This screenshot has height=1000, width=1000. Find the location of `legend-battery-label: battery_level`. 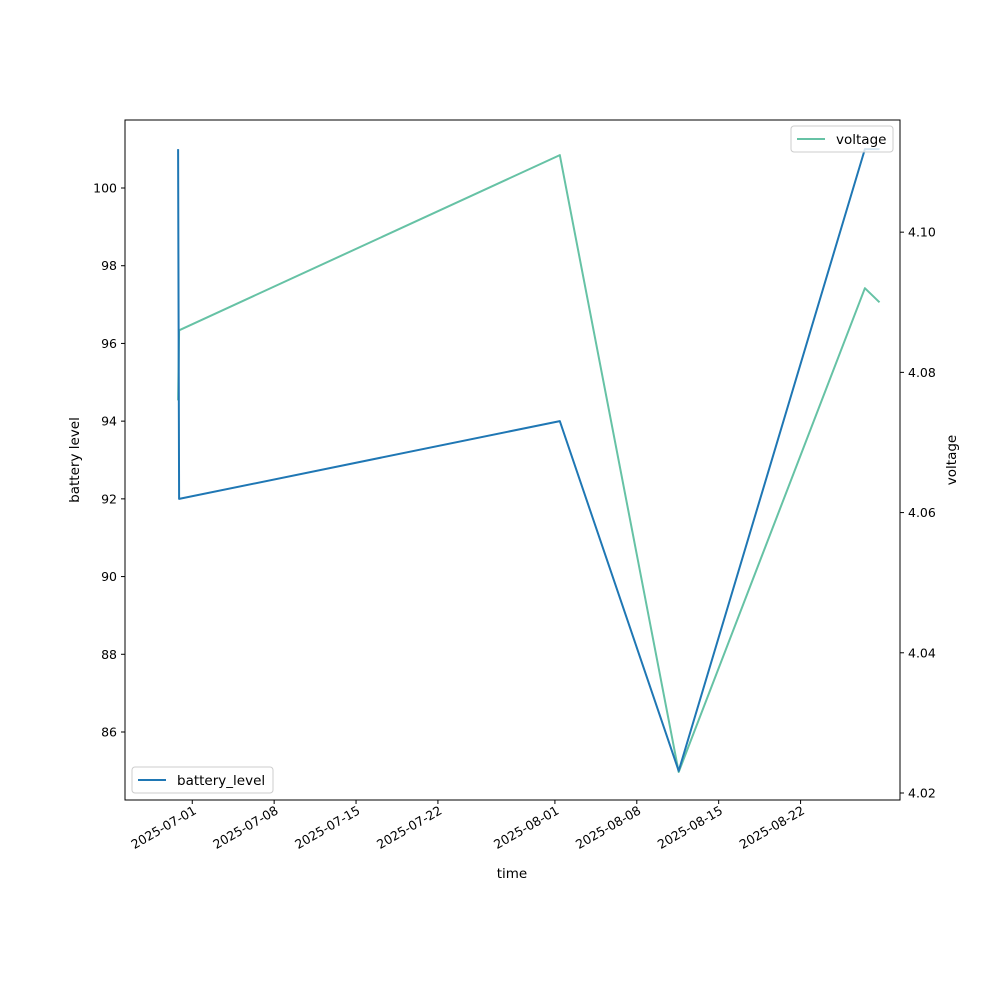

legend-battery-label: battery_level is located at coordinates (221, 781).